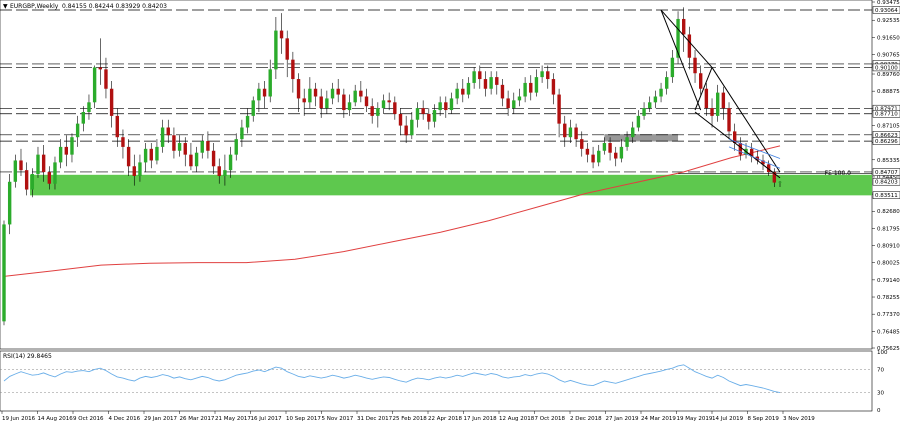  I want to click on channel-line, so click(754, 157).